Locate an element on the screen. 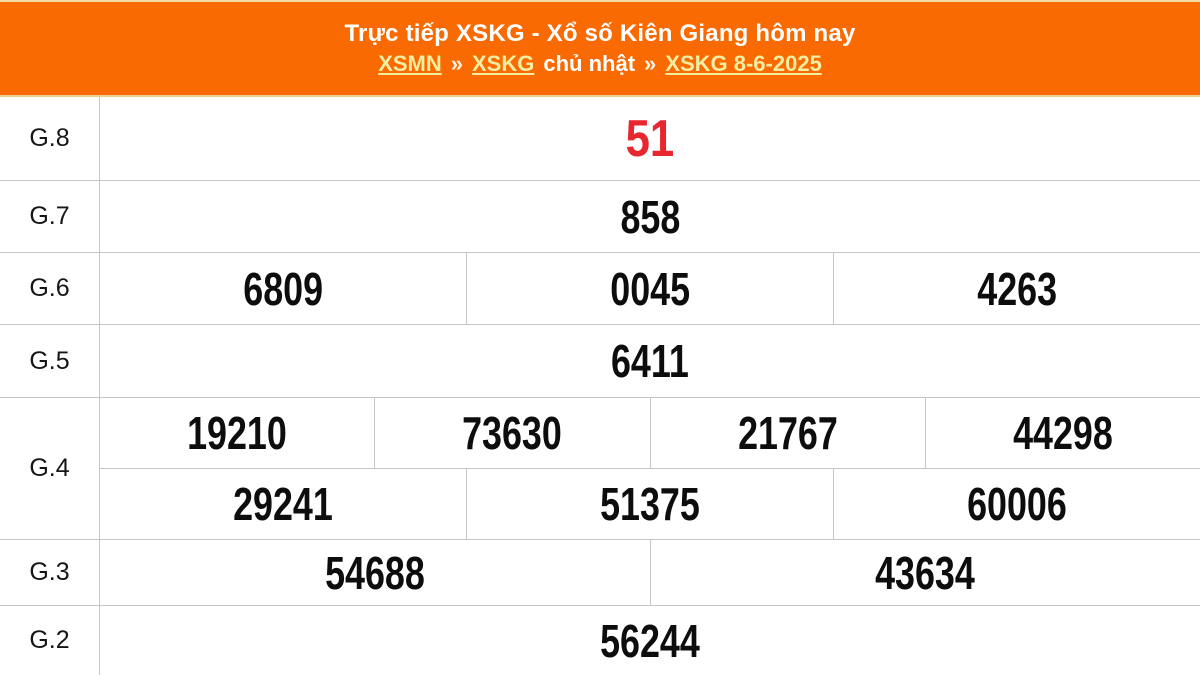 This screenshot has height=675, width=1200. prize-cell: 51375 is located at coordinates (649, 504).